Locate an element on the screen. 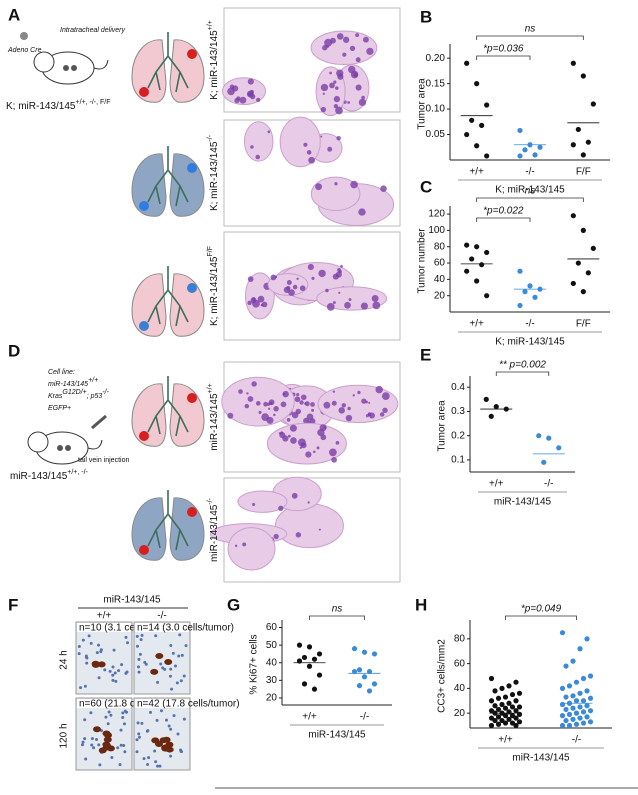 The width and height of the screenshot is (638, 795). superscript: -/- is located at coordinates (210, 137).